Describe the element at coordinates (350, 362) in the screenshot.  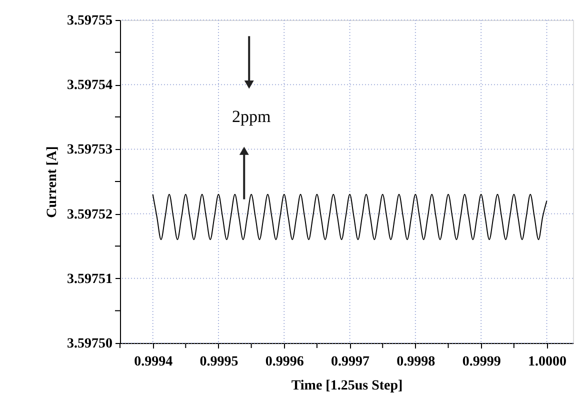
I see `x-tick-label: 0.9997` at that location.